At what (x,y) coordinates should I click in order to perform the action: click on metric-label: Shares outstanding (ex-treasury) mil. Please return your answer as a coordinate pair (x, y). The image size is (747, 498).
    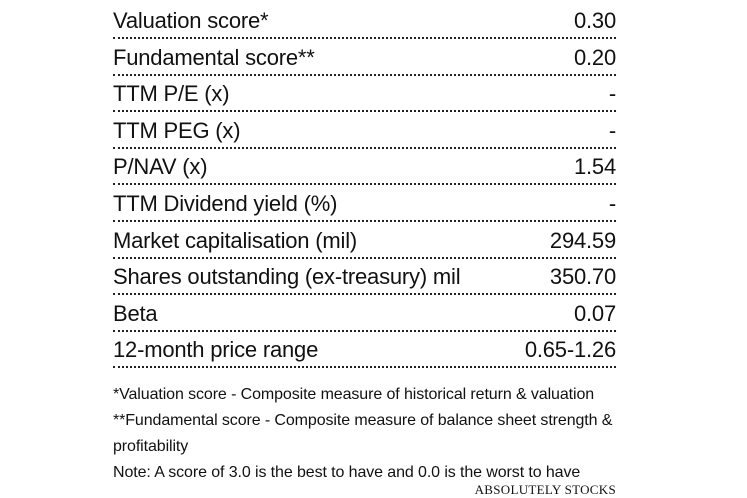
    Looking at the image, I should click on (287, 277).